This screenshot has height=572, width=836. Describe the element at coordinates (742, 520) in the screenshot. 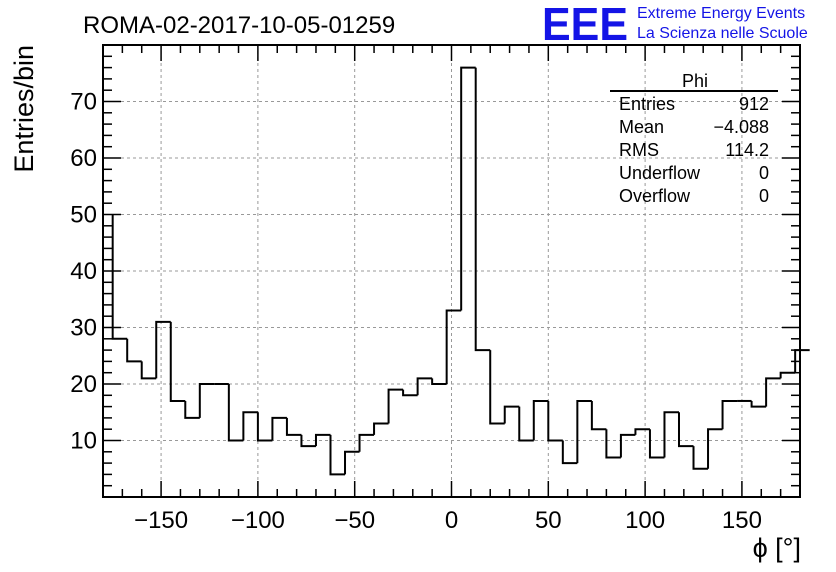

I see `x-tick-label: 150` at that location.